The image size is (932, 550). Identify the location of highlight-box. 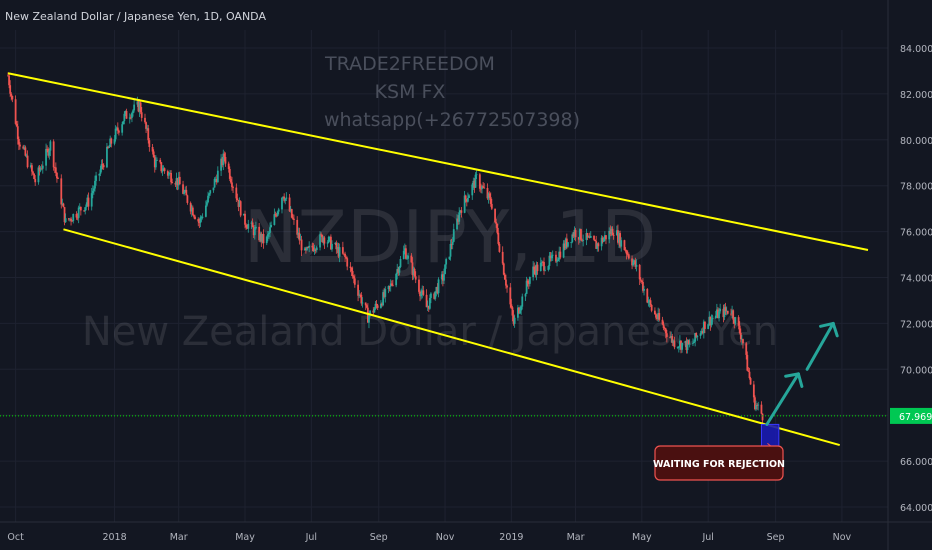
(770, 435).